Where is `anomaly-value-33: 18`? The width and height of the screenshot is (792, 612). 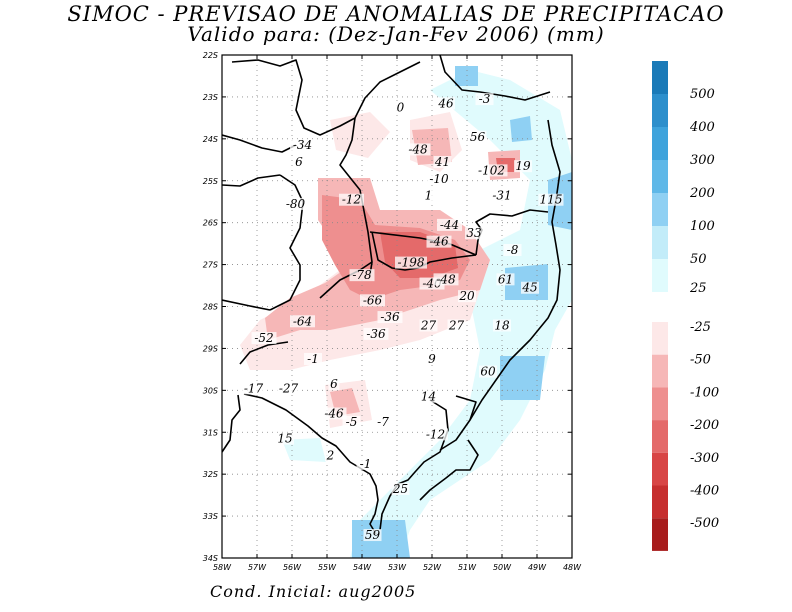 anomaly-value-33: 18 is located at coordinates (502, 325).